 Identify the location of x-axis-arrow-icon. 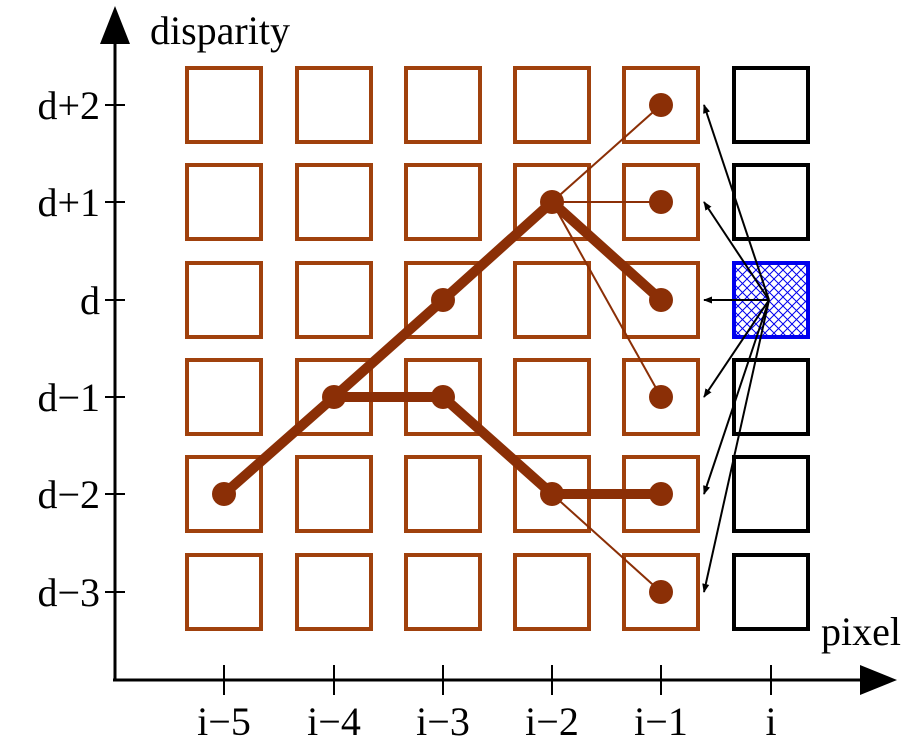
(878, 680).